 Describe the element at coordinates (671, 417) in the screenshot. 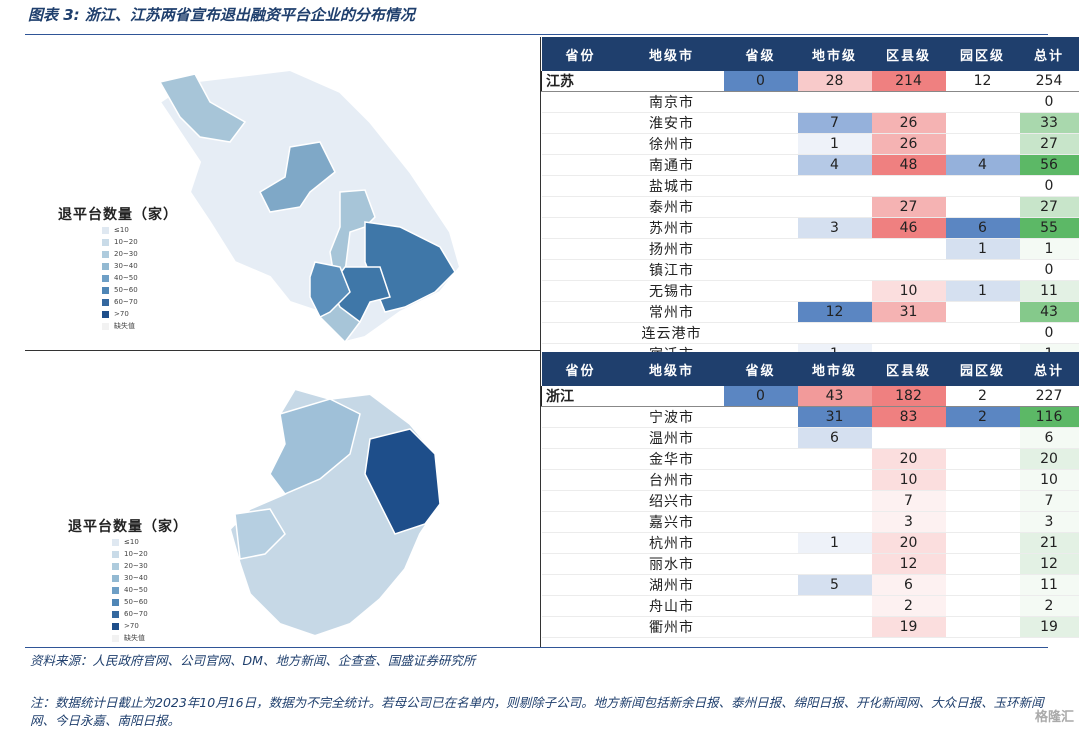

I see `city-name: 宁波市` at that location.